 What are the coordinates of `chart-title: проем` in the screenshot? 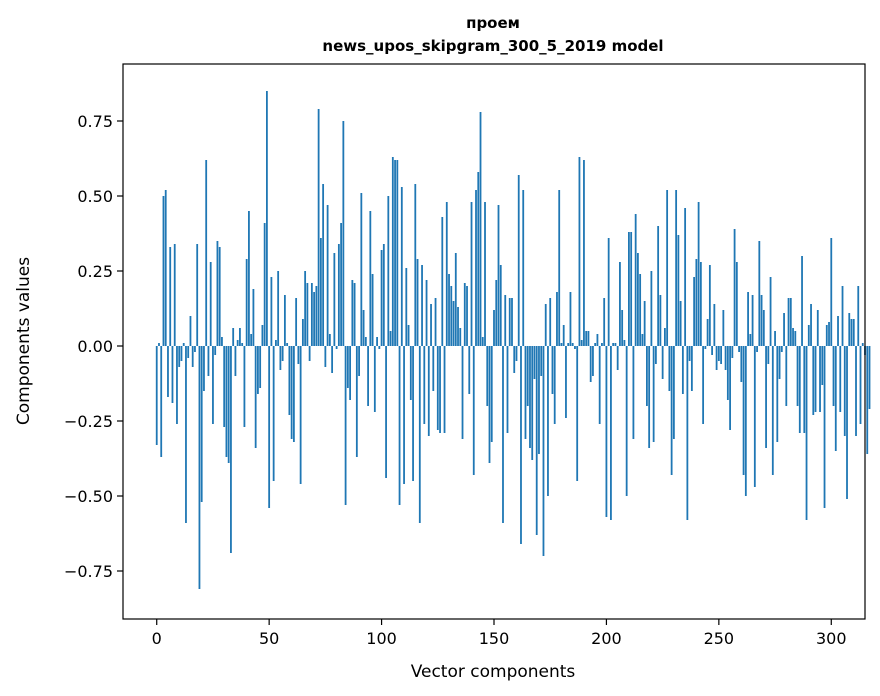 It's located at (493, 23).